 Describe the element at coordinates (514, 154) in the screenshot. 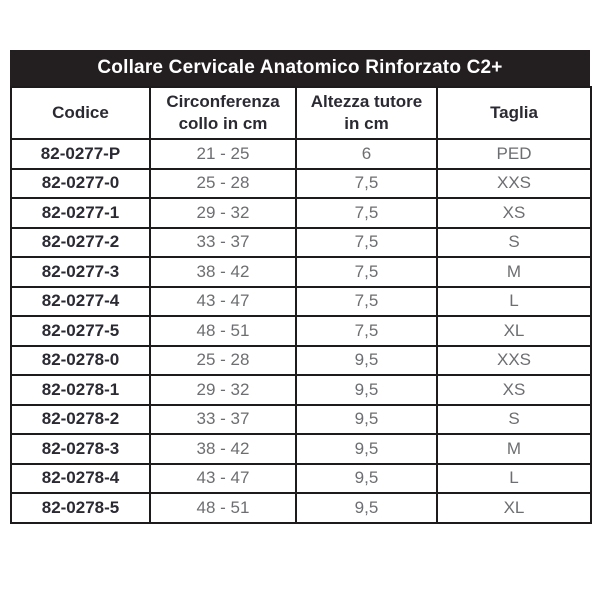

I see `cell-taglia: PED` at that location.